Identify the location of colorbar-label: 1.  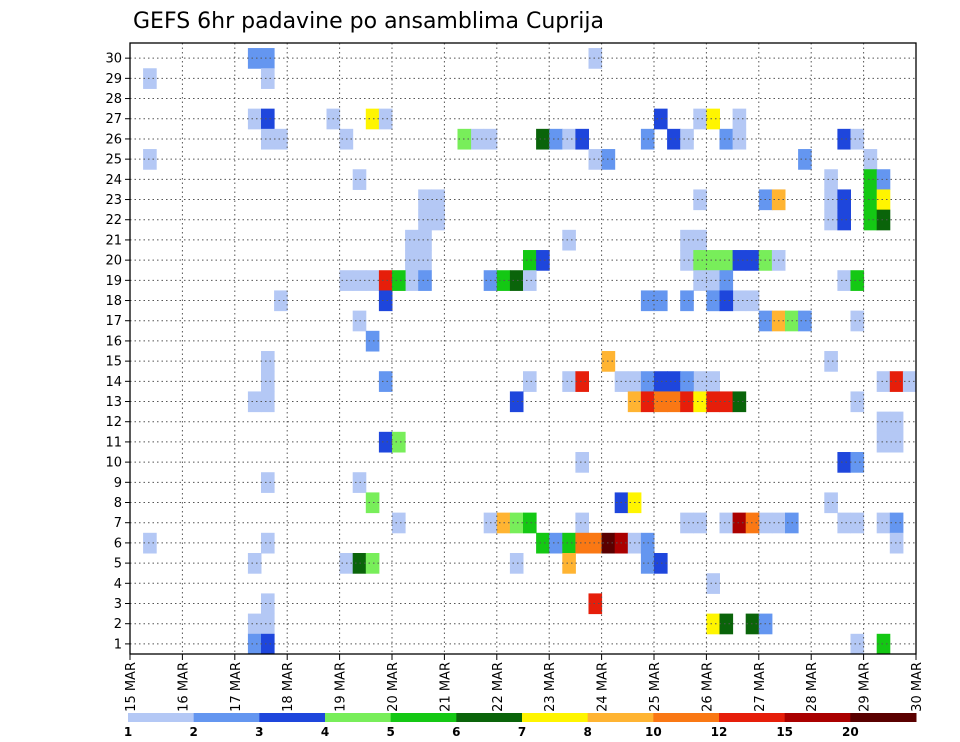
(128, 732).